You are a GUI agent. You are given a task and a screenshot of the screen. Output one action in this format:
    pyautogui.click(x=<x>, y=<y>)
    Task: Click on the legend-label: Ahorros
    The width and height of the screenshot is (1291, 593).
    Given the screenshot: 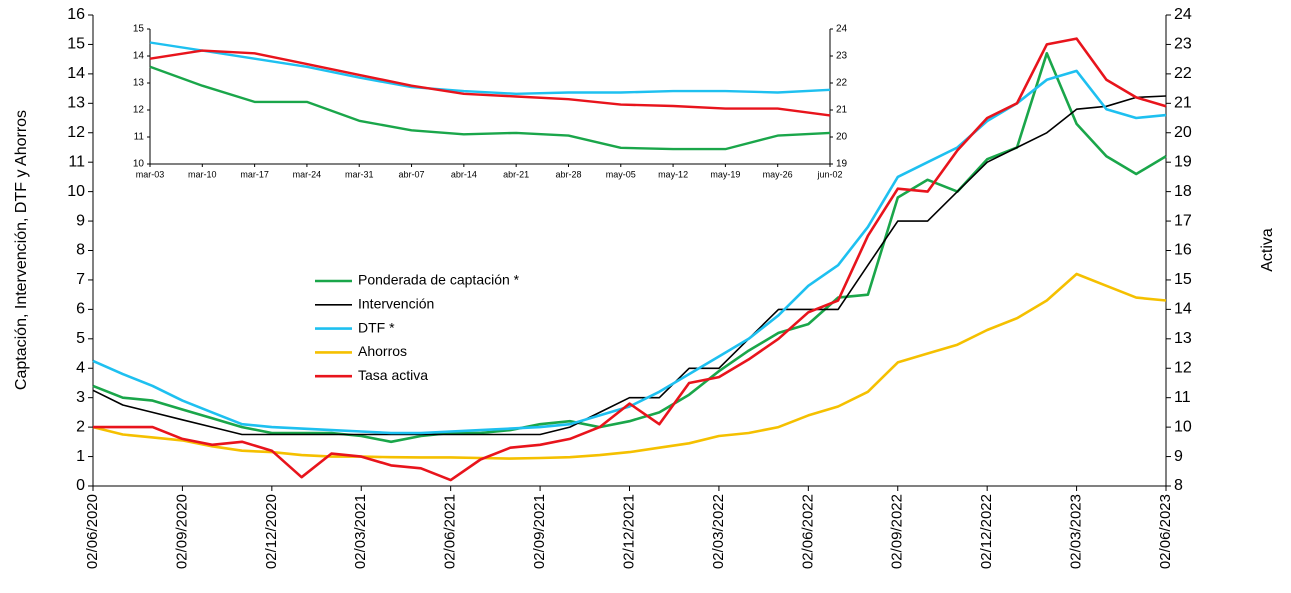 What is the action you would take?
    pyautogui.click(x=382, y=351)
    